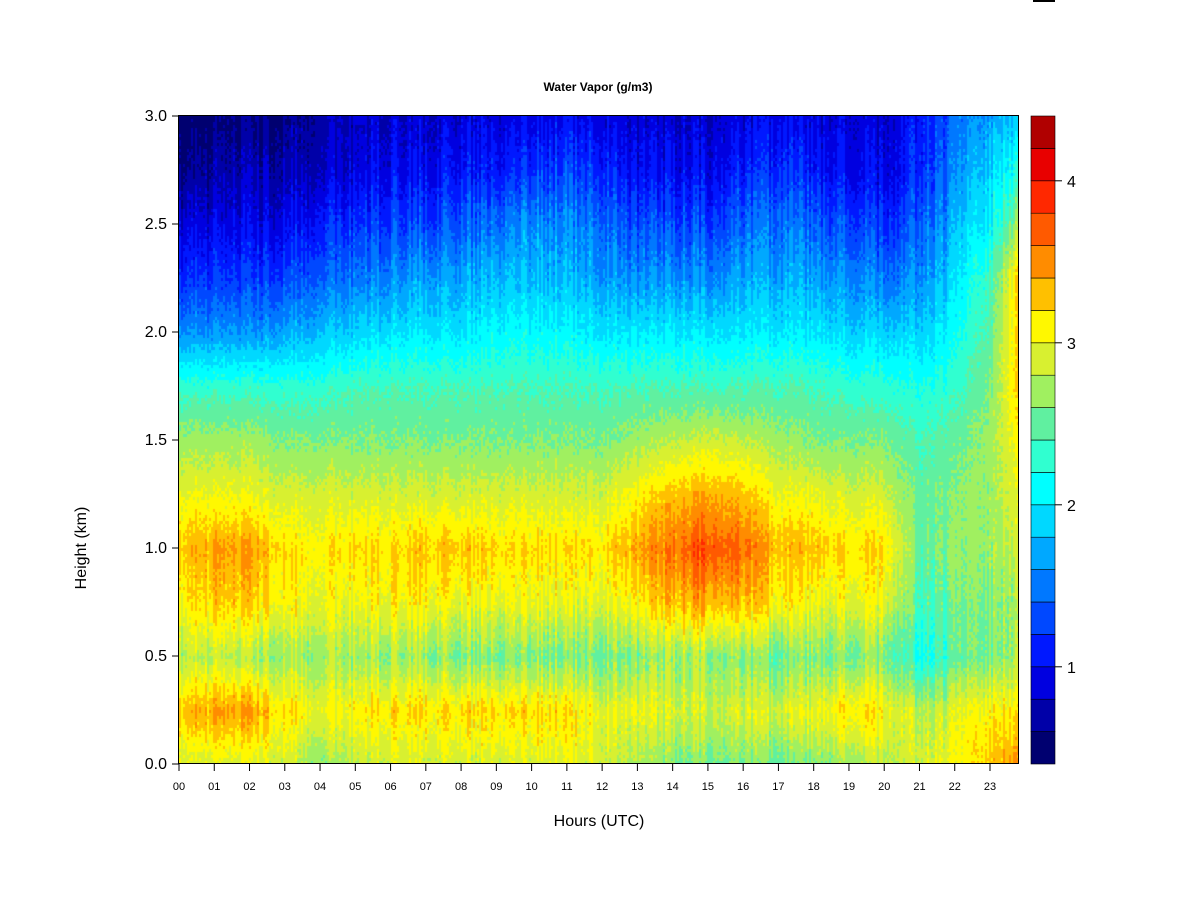 The height and width of the screenshot is (900, 1200). Describe the element at coordinates (814, 787) in the screenshot. I see `x-tick-label: 18` at that location.